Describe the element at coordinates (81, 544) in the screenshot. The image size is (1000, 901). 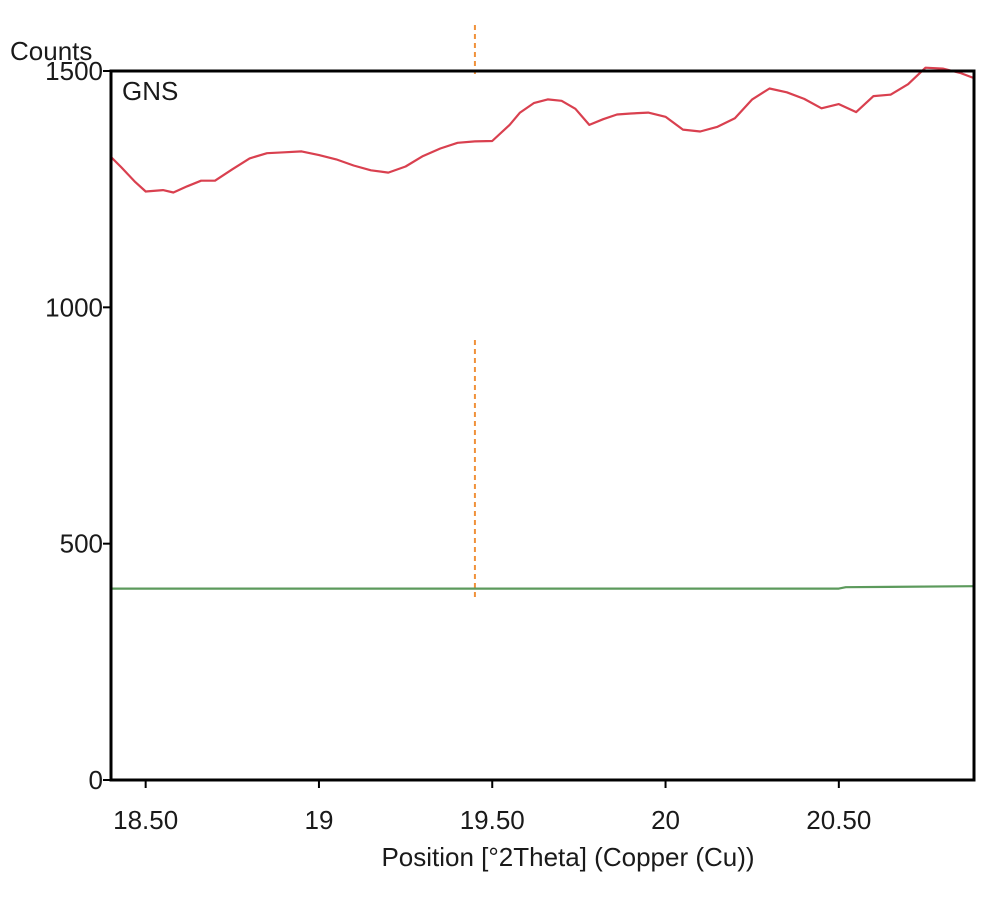
I see `y-tick-label: 500` at that location.